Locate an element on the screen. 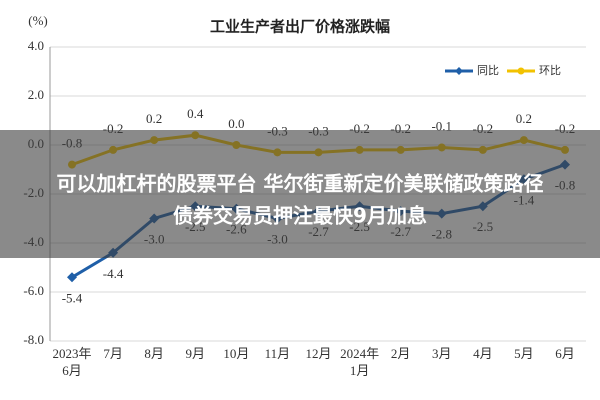 This screenshot has height=400, width=600. y-tick-label: -6.0 is located at coordinates (33, 290).